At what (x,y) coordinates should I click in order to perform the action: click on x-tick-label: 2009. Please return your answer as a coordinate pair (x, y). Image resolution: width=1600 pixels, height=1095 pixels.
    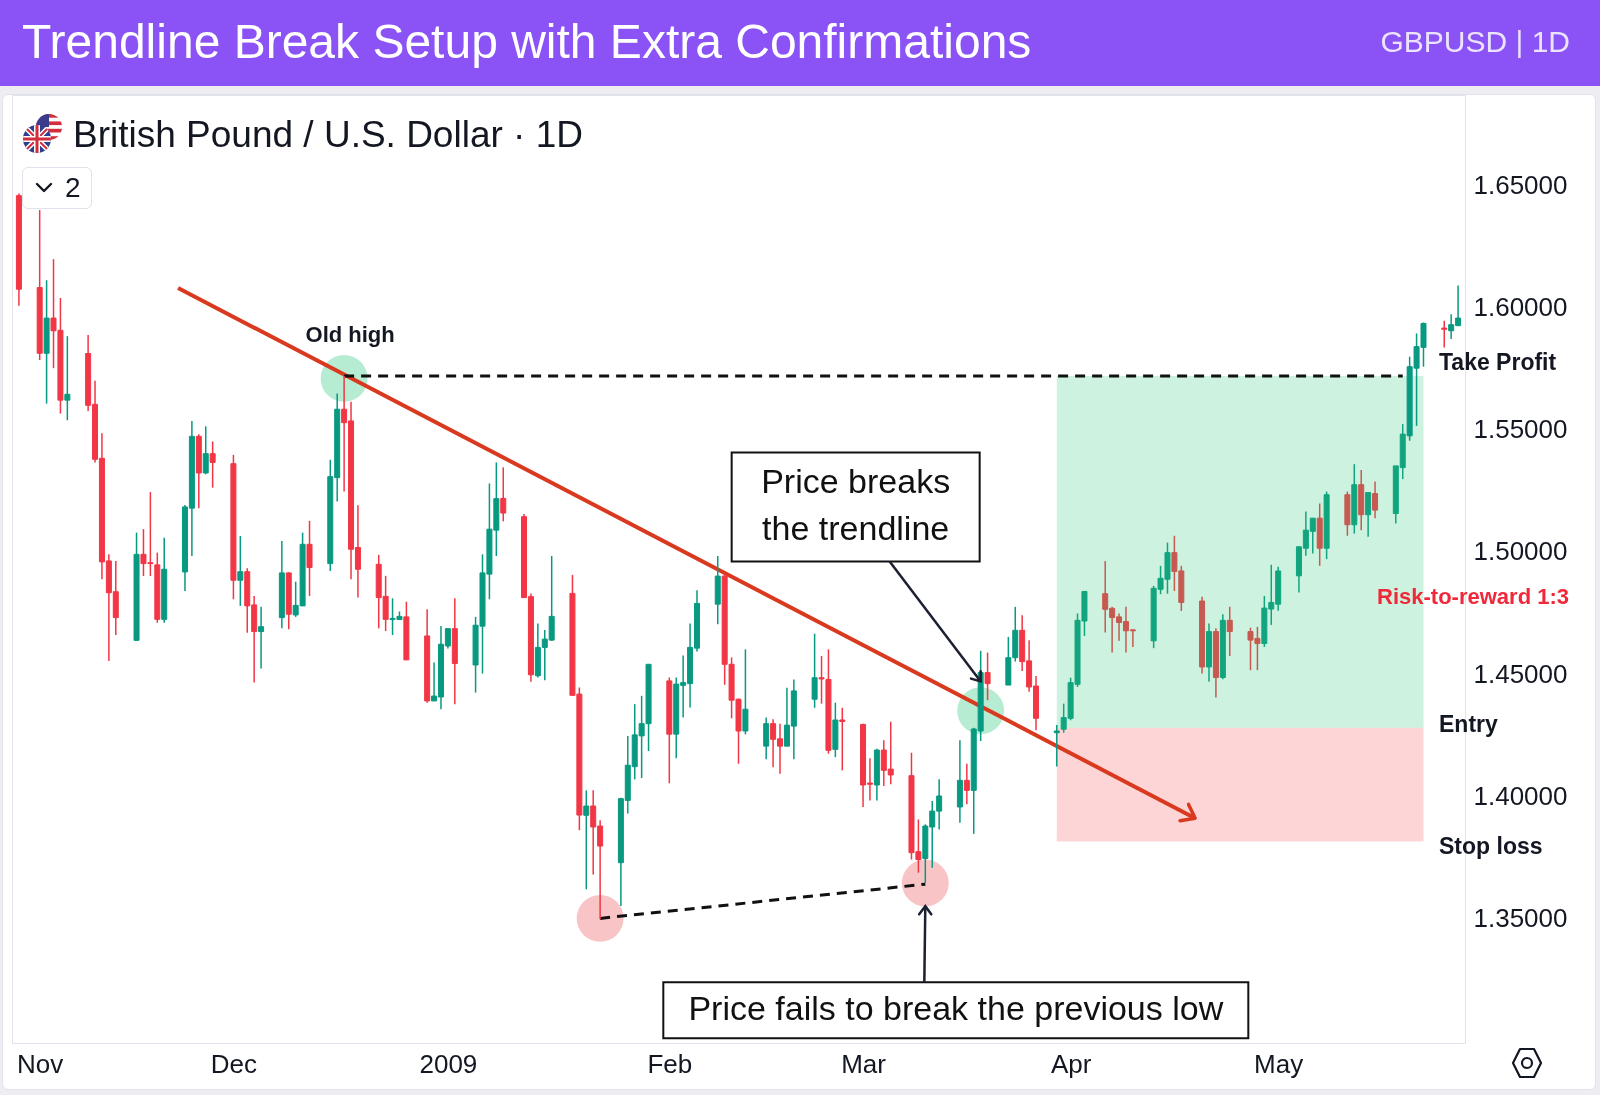
    Looking at the image, I should click on (448, 1063).